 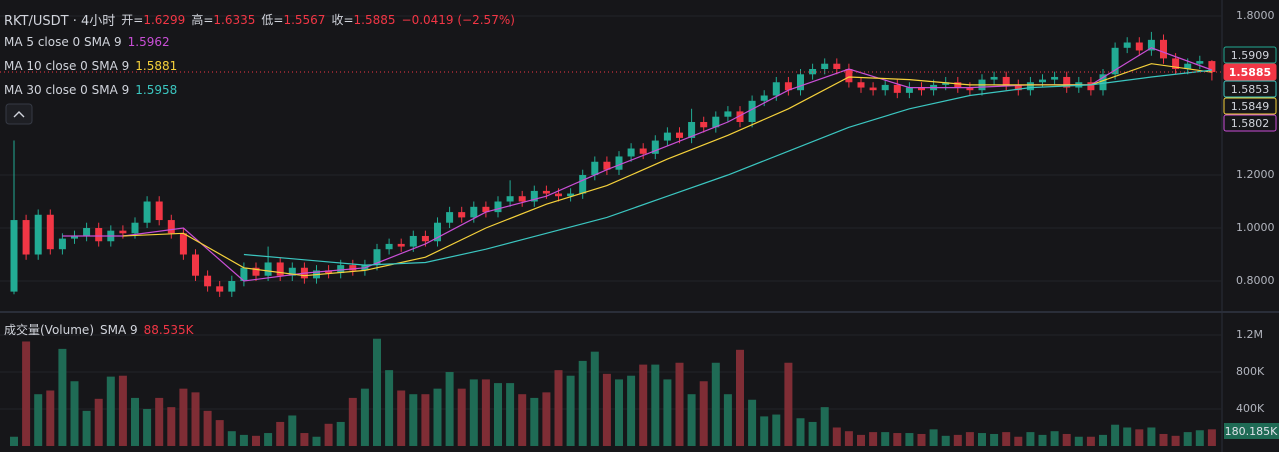 I want to click on ma-legend-label: MA 30 close 0 SMA 9, so click(x=67, y=90).